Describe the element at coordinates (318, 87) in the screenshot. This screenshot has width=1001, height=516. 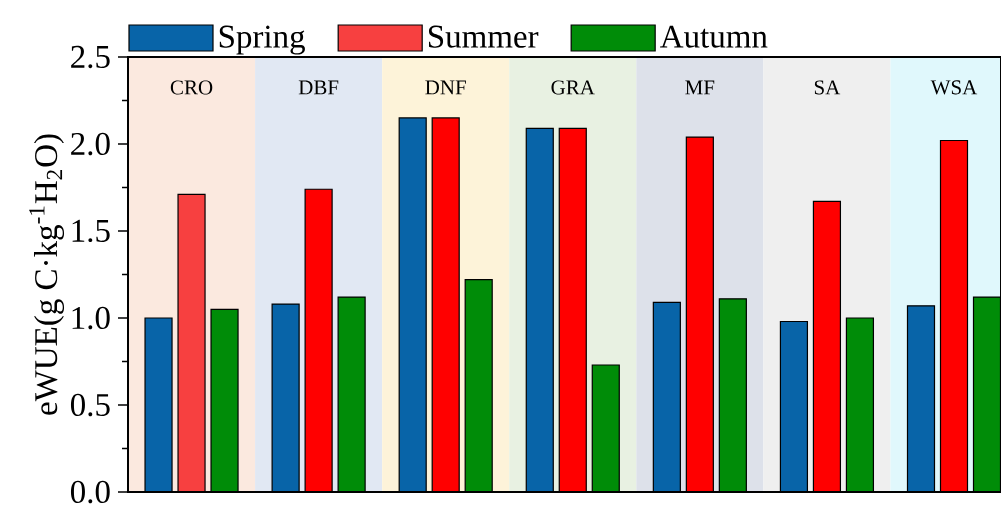
I see `x-tick-label: DBF` at that location.